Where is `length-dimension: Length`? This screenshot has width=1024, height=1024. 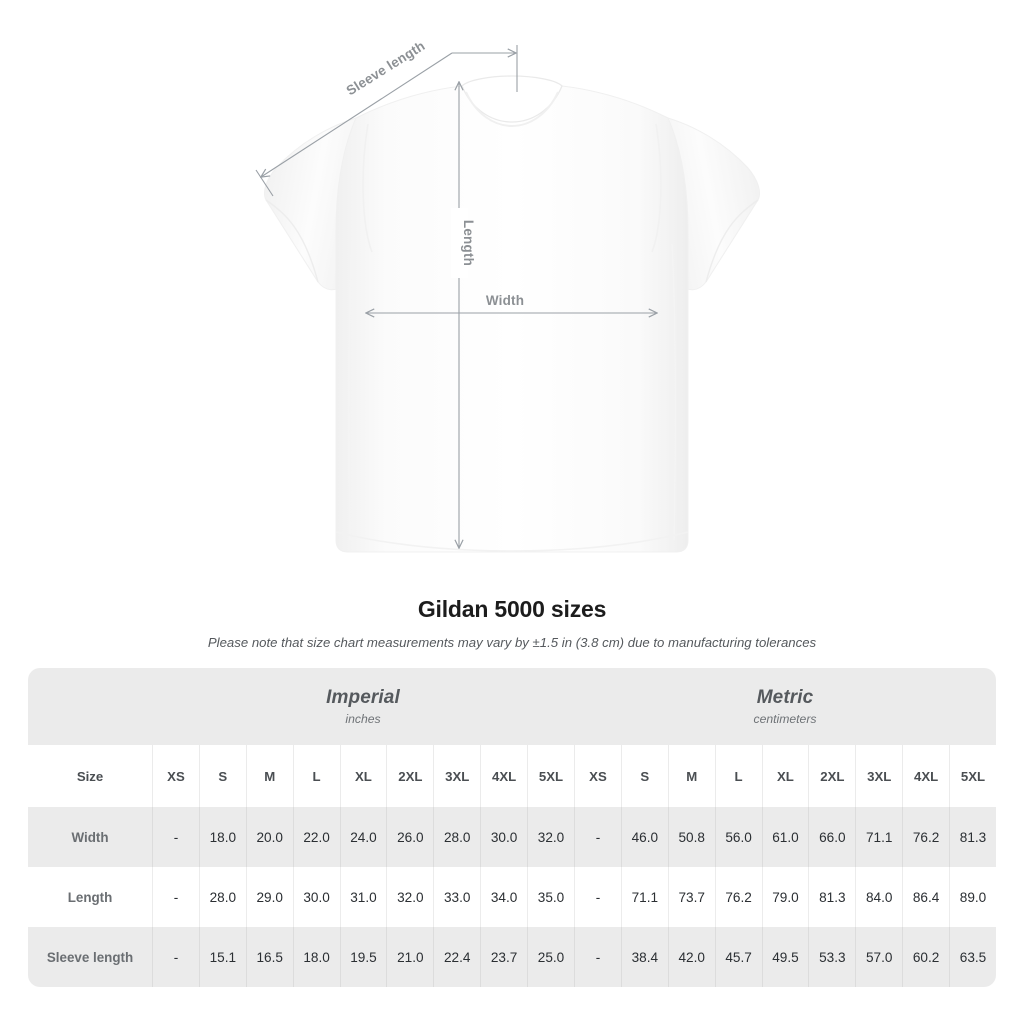 length-dimension: Length is located at coordinates (463, 315).